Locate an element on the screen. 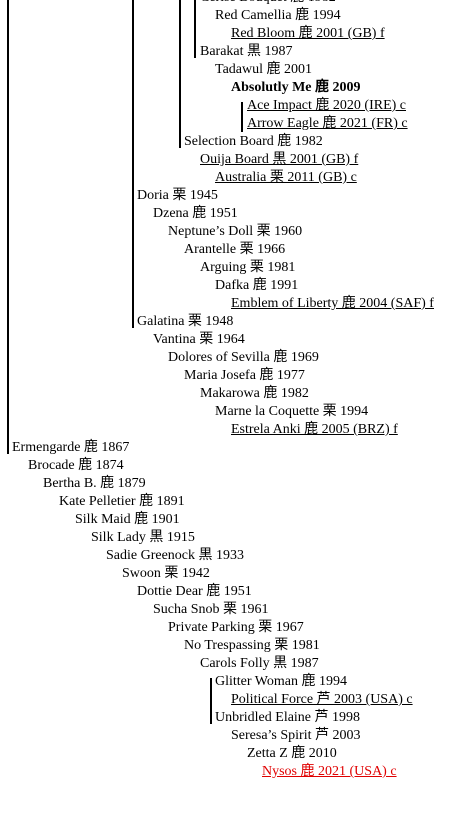 The width and height of the screenshot is (469, 819). pedigree-entry: Ace Impact 鹿 2020 (IRE) c is located at coordinates (326, 105).